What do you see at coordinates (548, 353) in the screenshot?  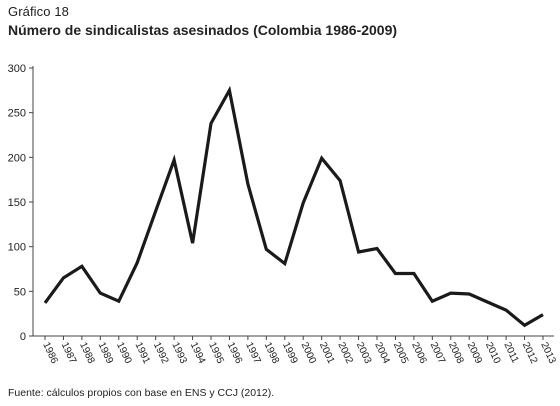 I see `x-tick-label: 2013` at bounding box center [548, 353].